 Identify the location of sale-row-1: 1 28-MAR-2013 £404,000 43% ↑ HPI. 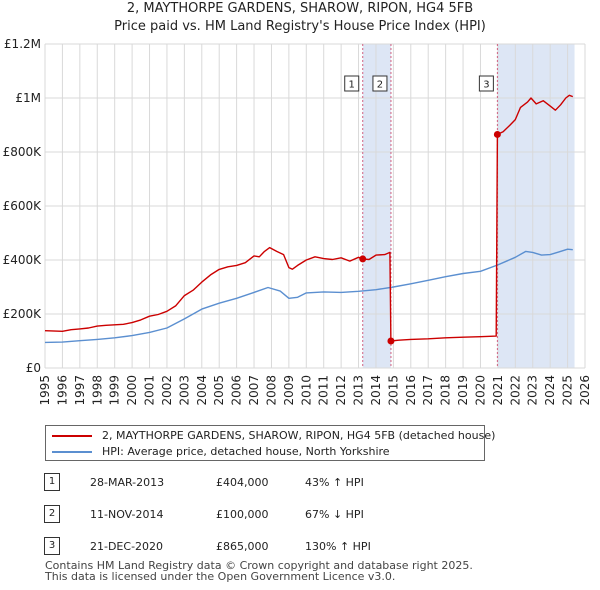
(300, 483).